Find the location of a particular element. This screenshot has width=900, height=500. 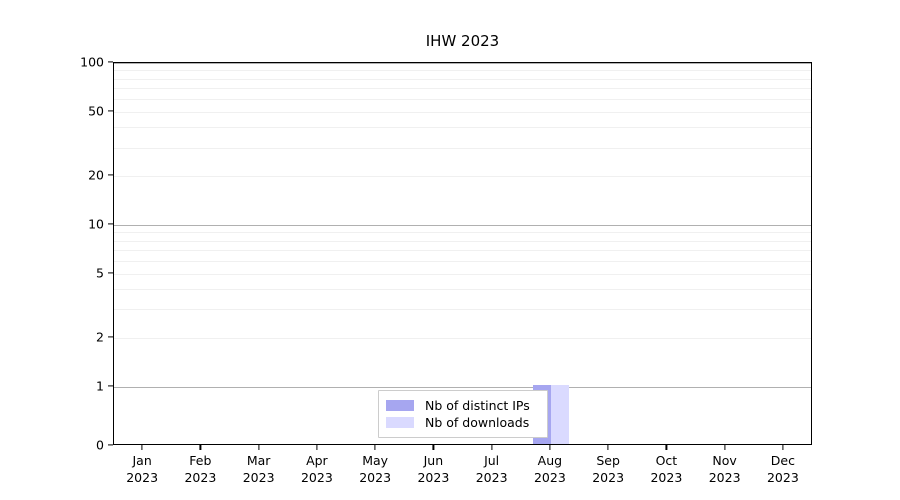

x-tick-label: May 2023 is located at coordinates (375, 469).